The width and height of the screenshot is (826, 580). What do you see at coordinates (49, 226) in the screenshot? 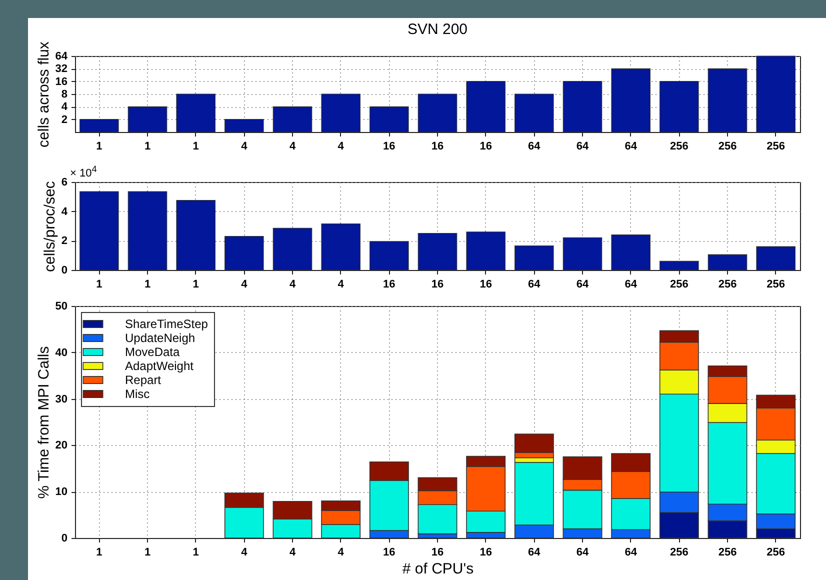
I see `y-axis-title: cells/proc/sec` at bounding box center [49, 226].